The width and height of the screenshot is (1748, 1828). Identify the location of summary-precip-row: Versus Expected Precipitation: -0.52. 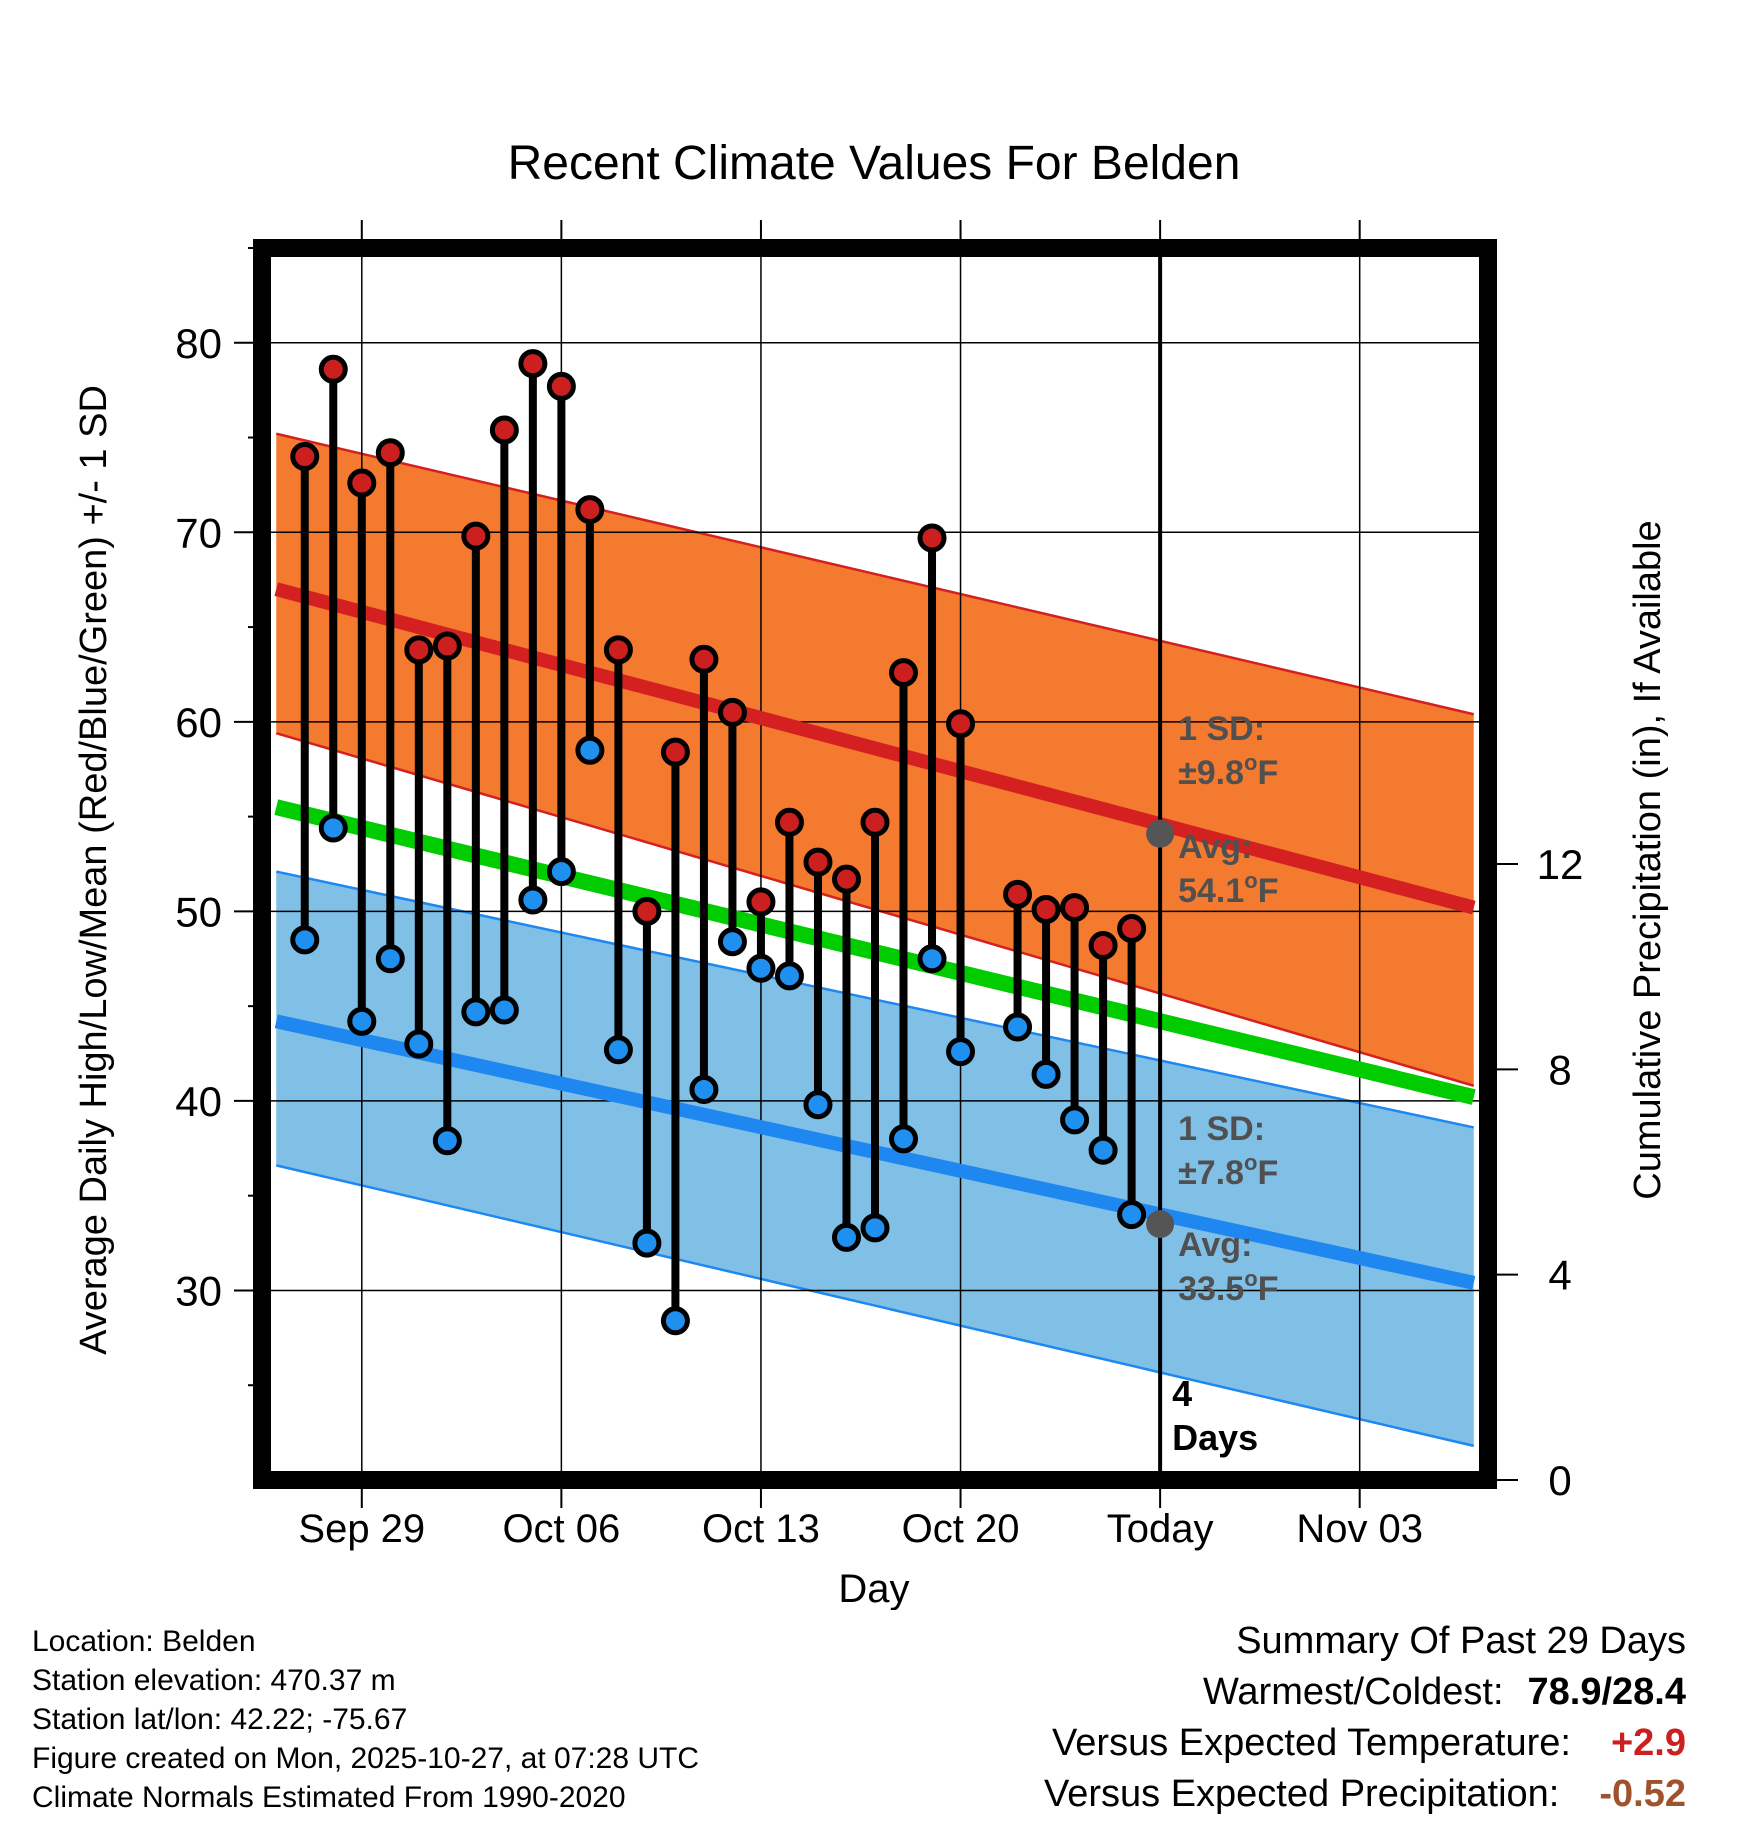
(1365, 1794).